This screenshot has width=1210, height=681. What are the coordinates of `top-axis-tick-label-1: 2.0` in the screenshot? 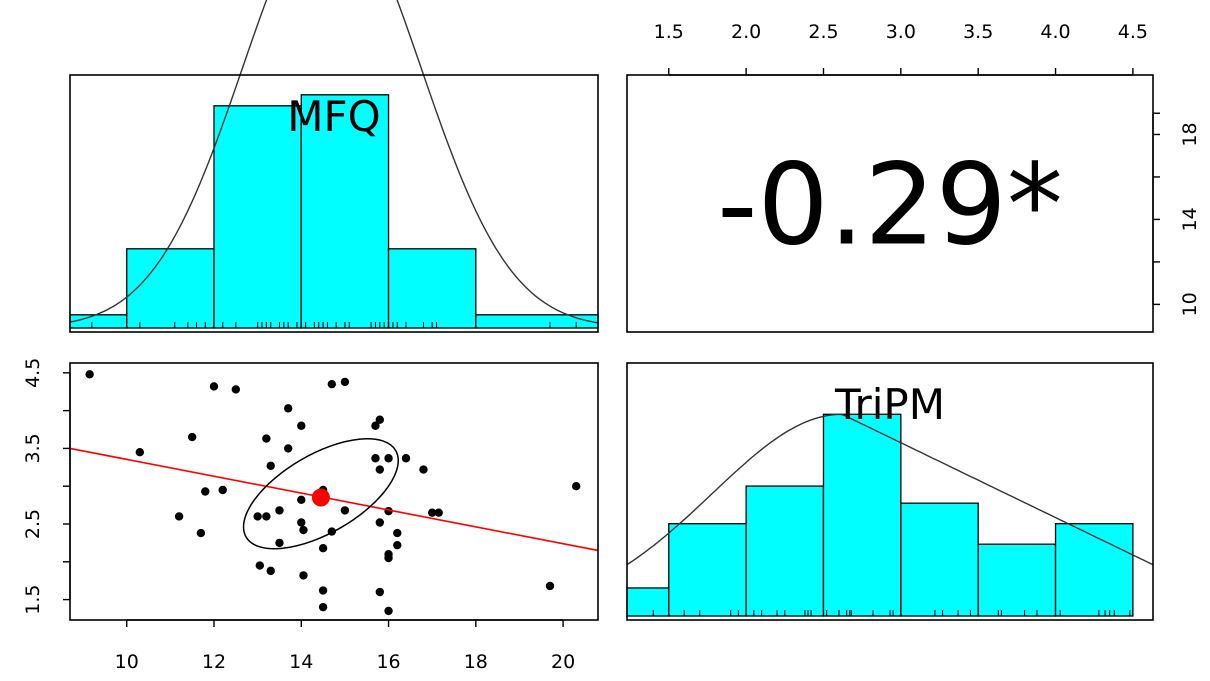 It's located at (746, 32).